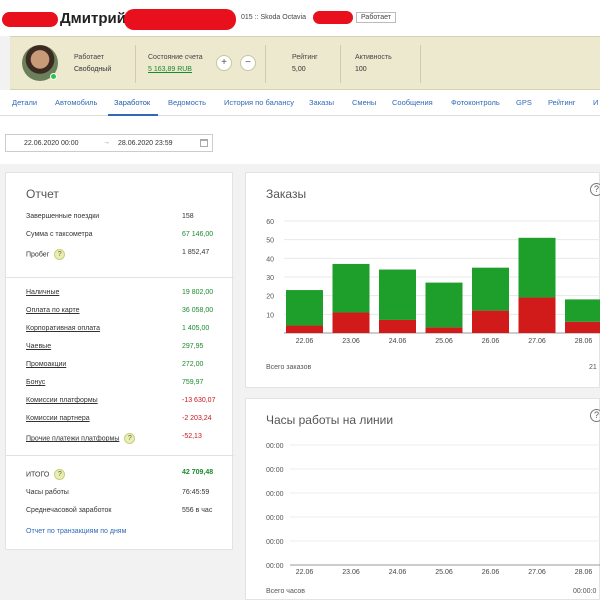 The width and height of the screenshot is (600, 600). I want to click on work-hours-value: 76:45:59, so click(196, 492).